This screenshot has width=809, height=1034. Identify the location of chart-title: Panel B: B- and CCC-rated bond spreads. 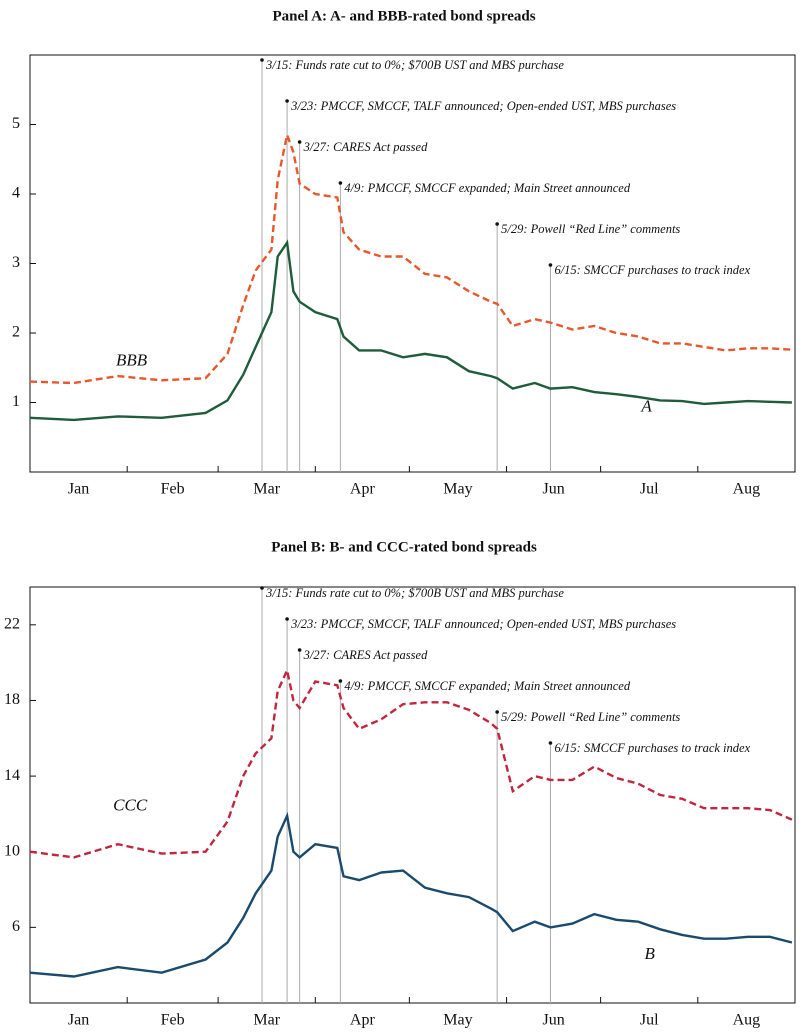
(404, 547).